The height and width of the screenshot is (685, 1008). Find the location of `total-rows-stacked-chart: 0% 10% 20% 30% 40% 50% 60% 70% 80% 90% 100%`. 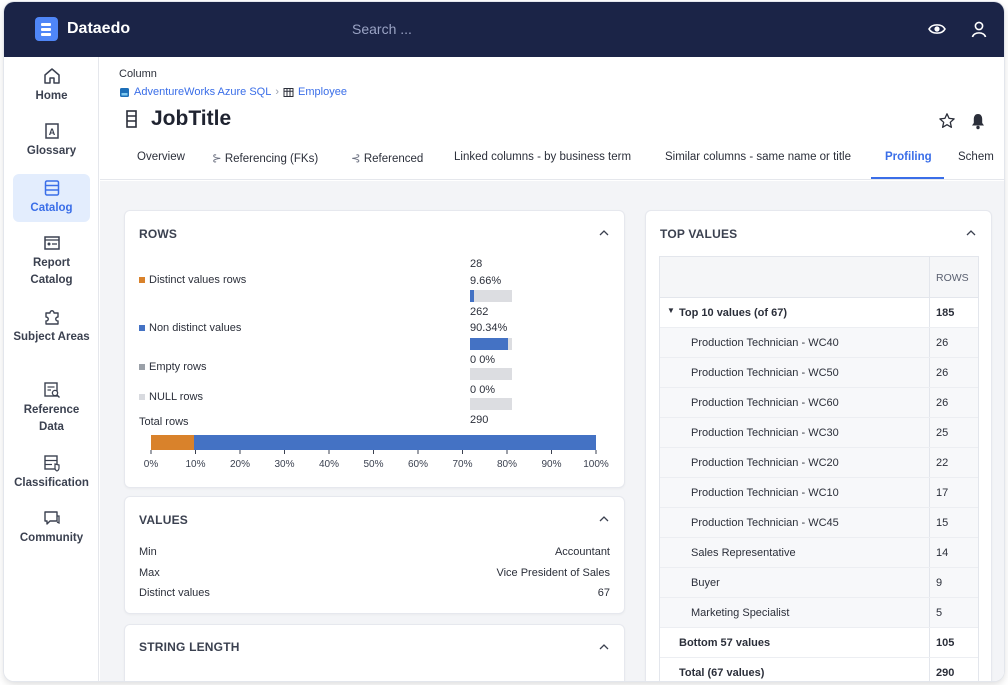

total-rows-stacked-chart: 0% 10% 20% 30% 40% 50% 60% 70% 80% 90% 100% is located at coordinates (376, 452).